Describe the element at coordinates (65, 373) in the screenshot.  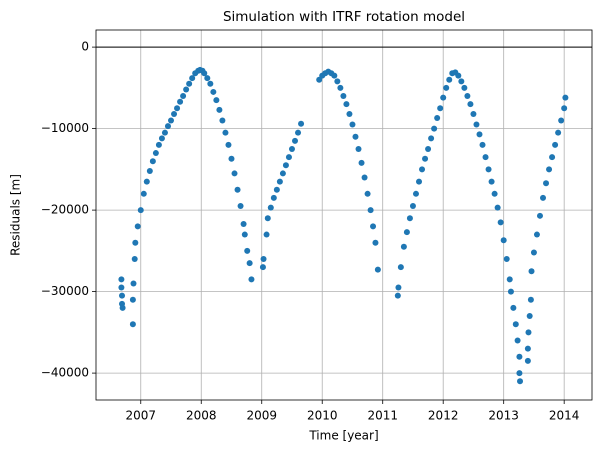
I see `y-tick-label: −40000` at that location.